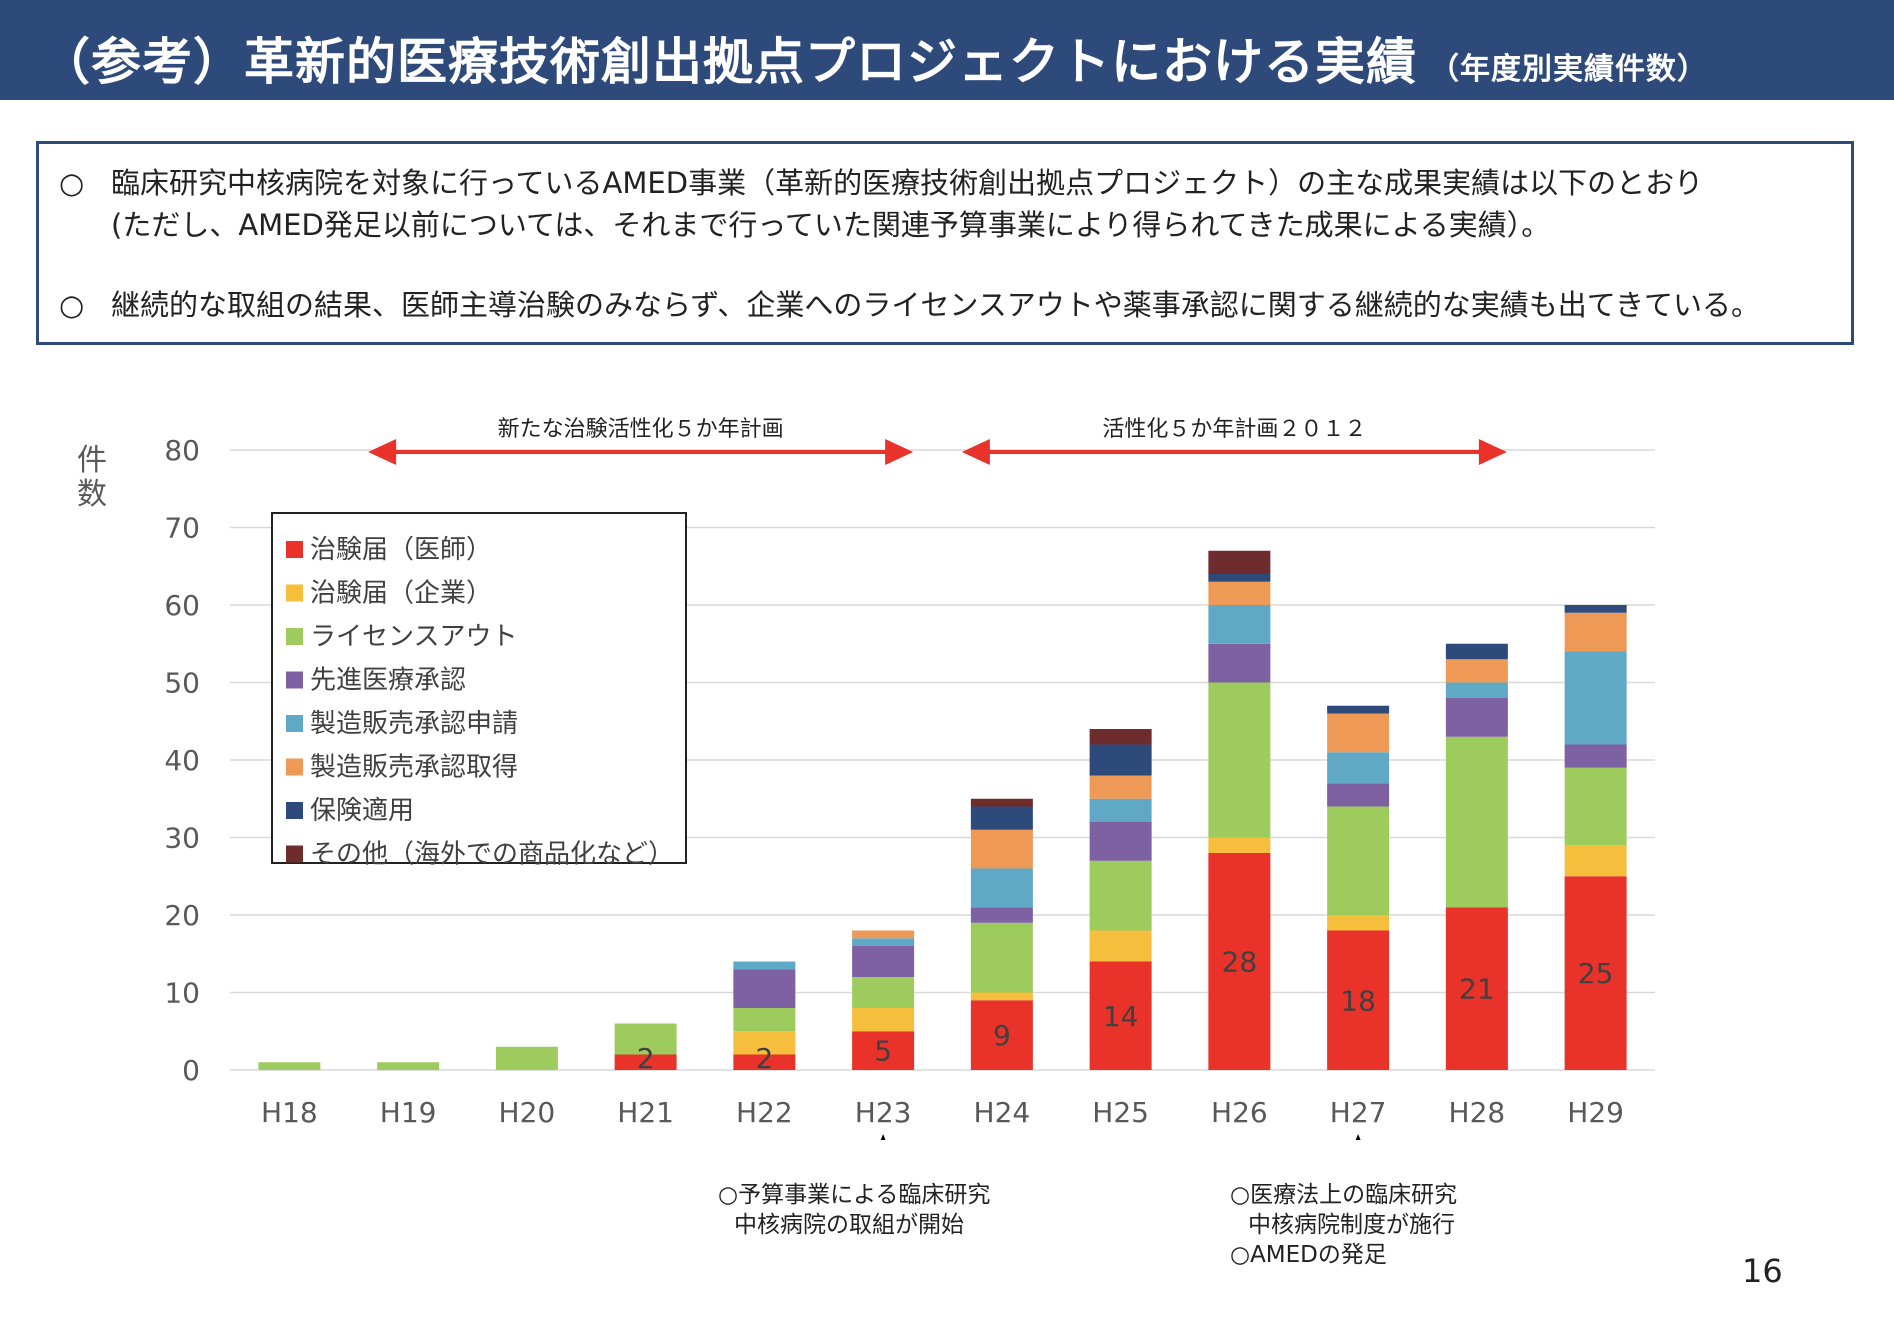  What do you see at coordinates (1240, 962) in the screenshot?
I see `data-label: 28` at bounding box center [1240, 962].